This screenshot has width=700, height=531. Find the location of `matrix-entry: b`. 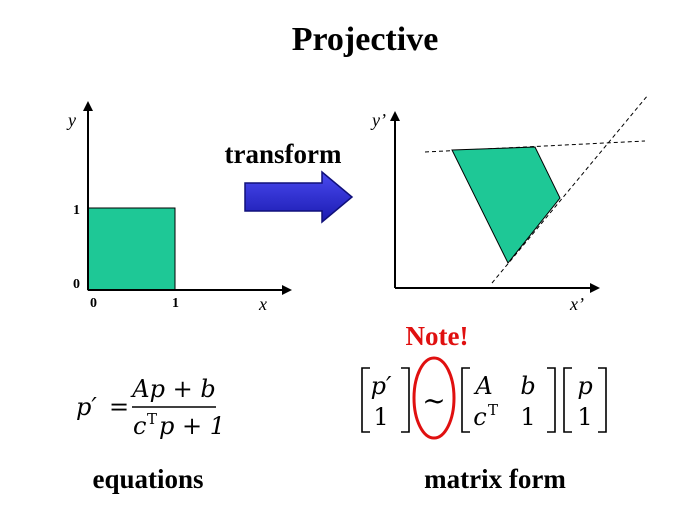

matrix-entry: b is located at coordinates (527, 386).